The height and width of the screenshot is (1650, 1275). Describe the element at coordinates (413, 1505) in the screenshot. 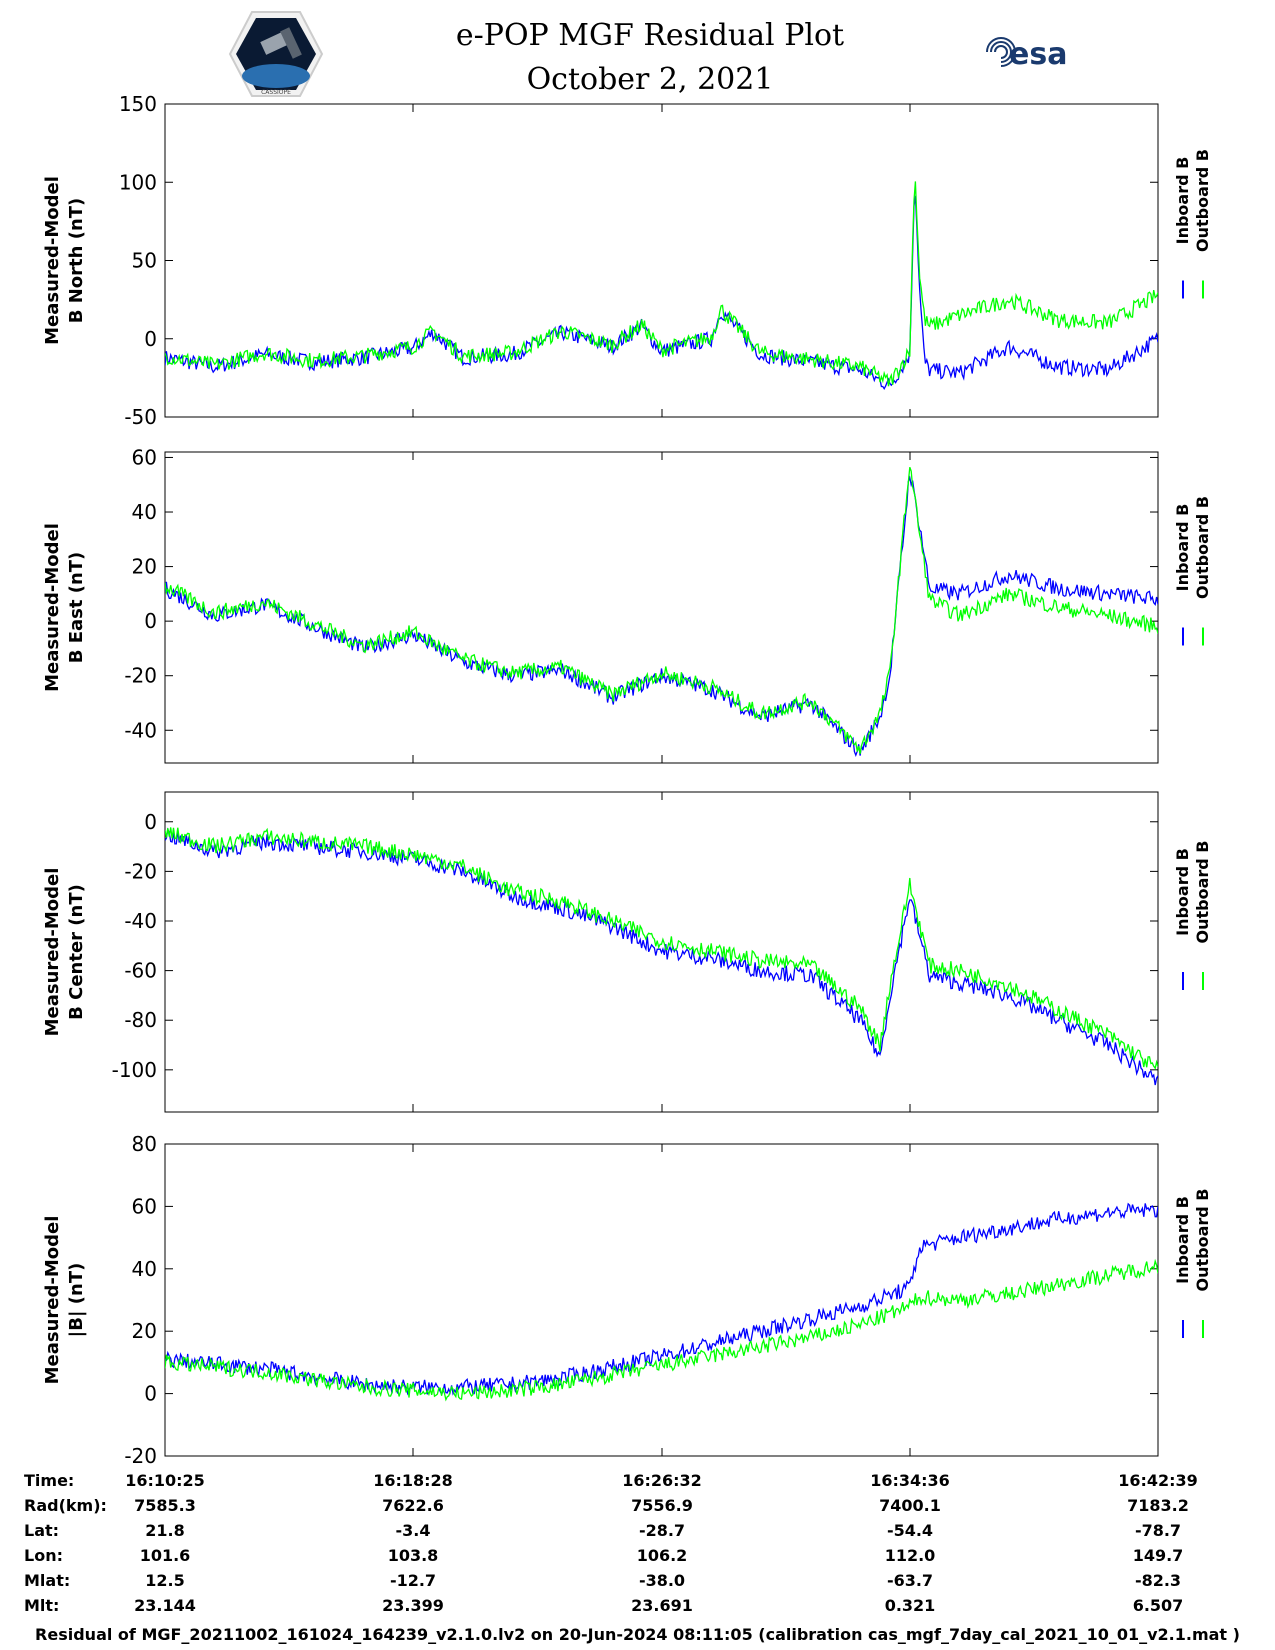

I see `info-row-value: 7622.6` at that location.